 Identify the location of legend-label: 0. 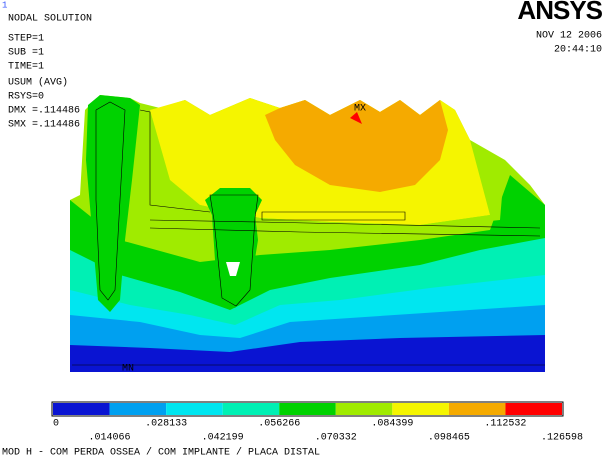
(56, 424).